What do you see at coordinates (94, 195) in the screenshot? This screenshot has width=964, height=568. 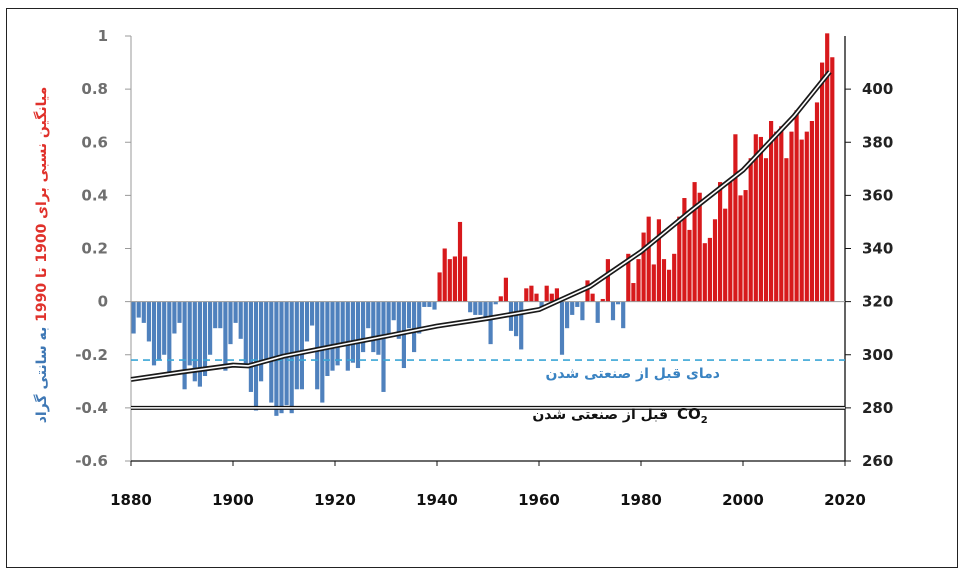 I see `y-left-tick-label: 0.4` at bounding box center [94, 195].